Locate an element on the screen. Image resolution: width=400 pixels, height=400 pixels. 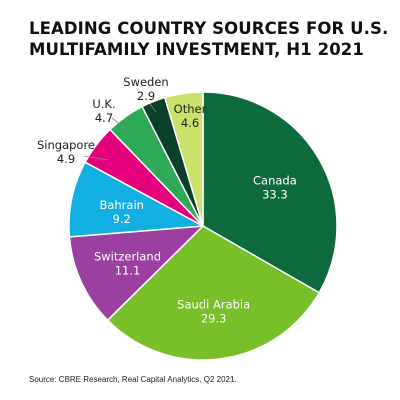
slice-label-u-k: U.K.4.7 is located at coordinates (103, 111).